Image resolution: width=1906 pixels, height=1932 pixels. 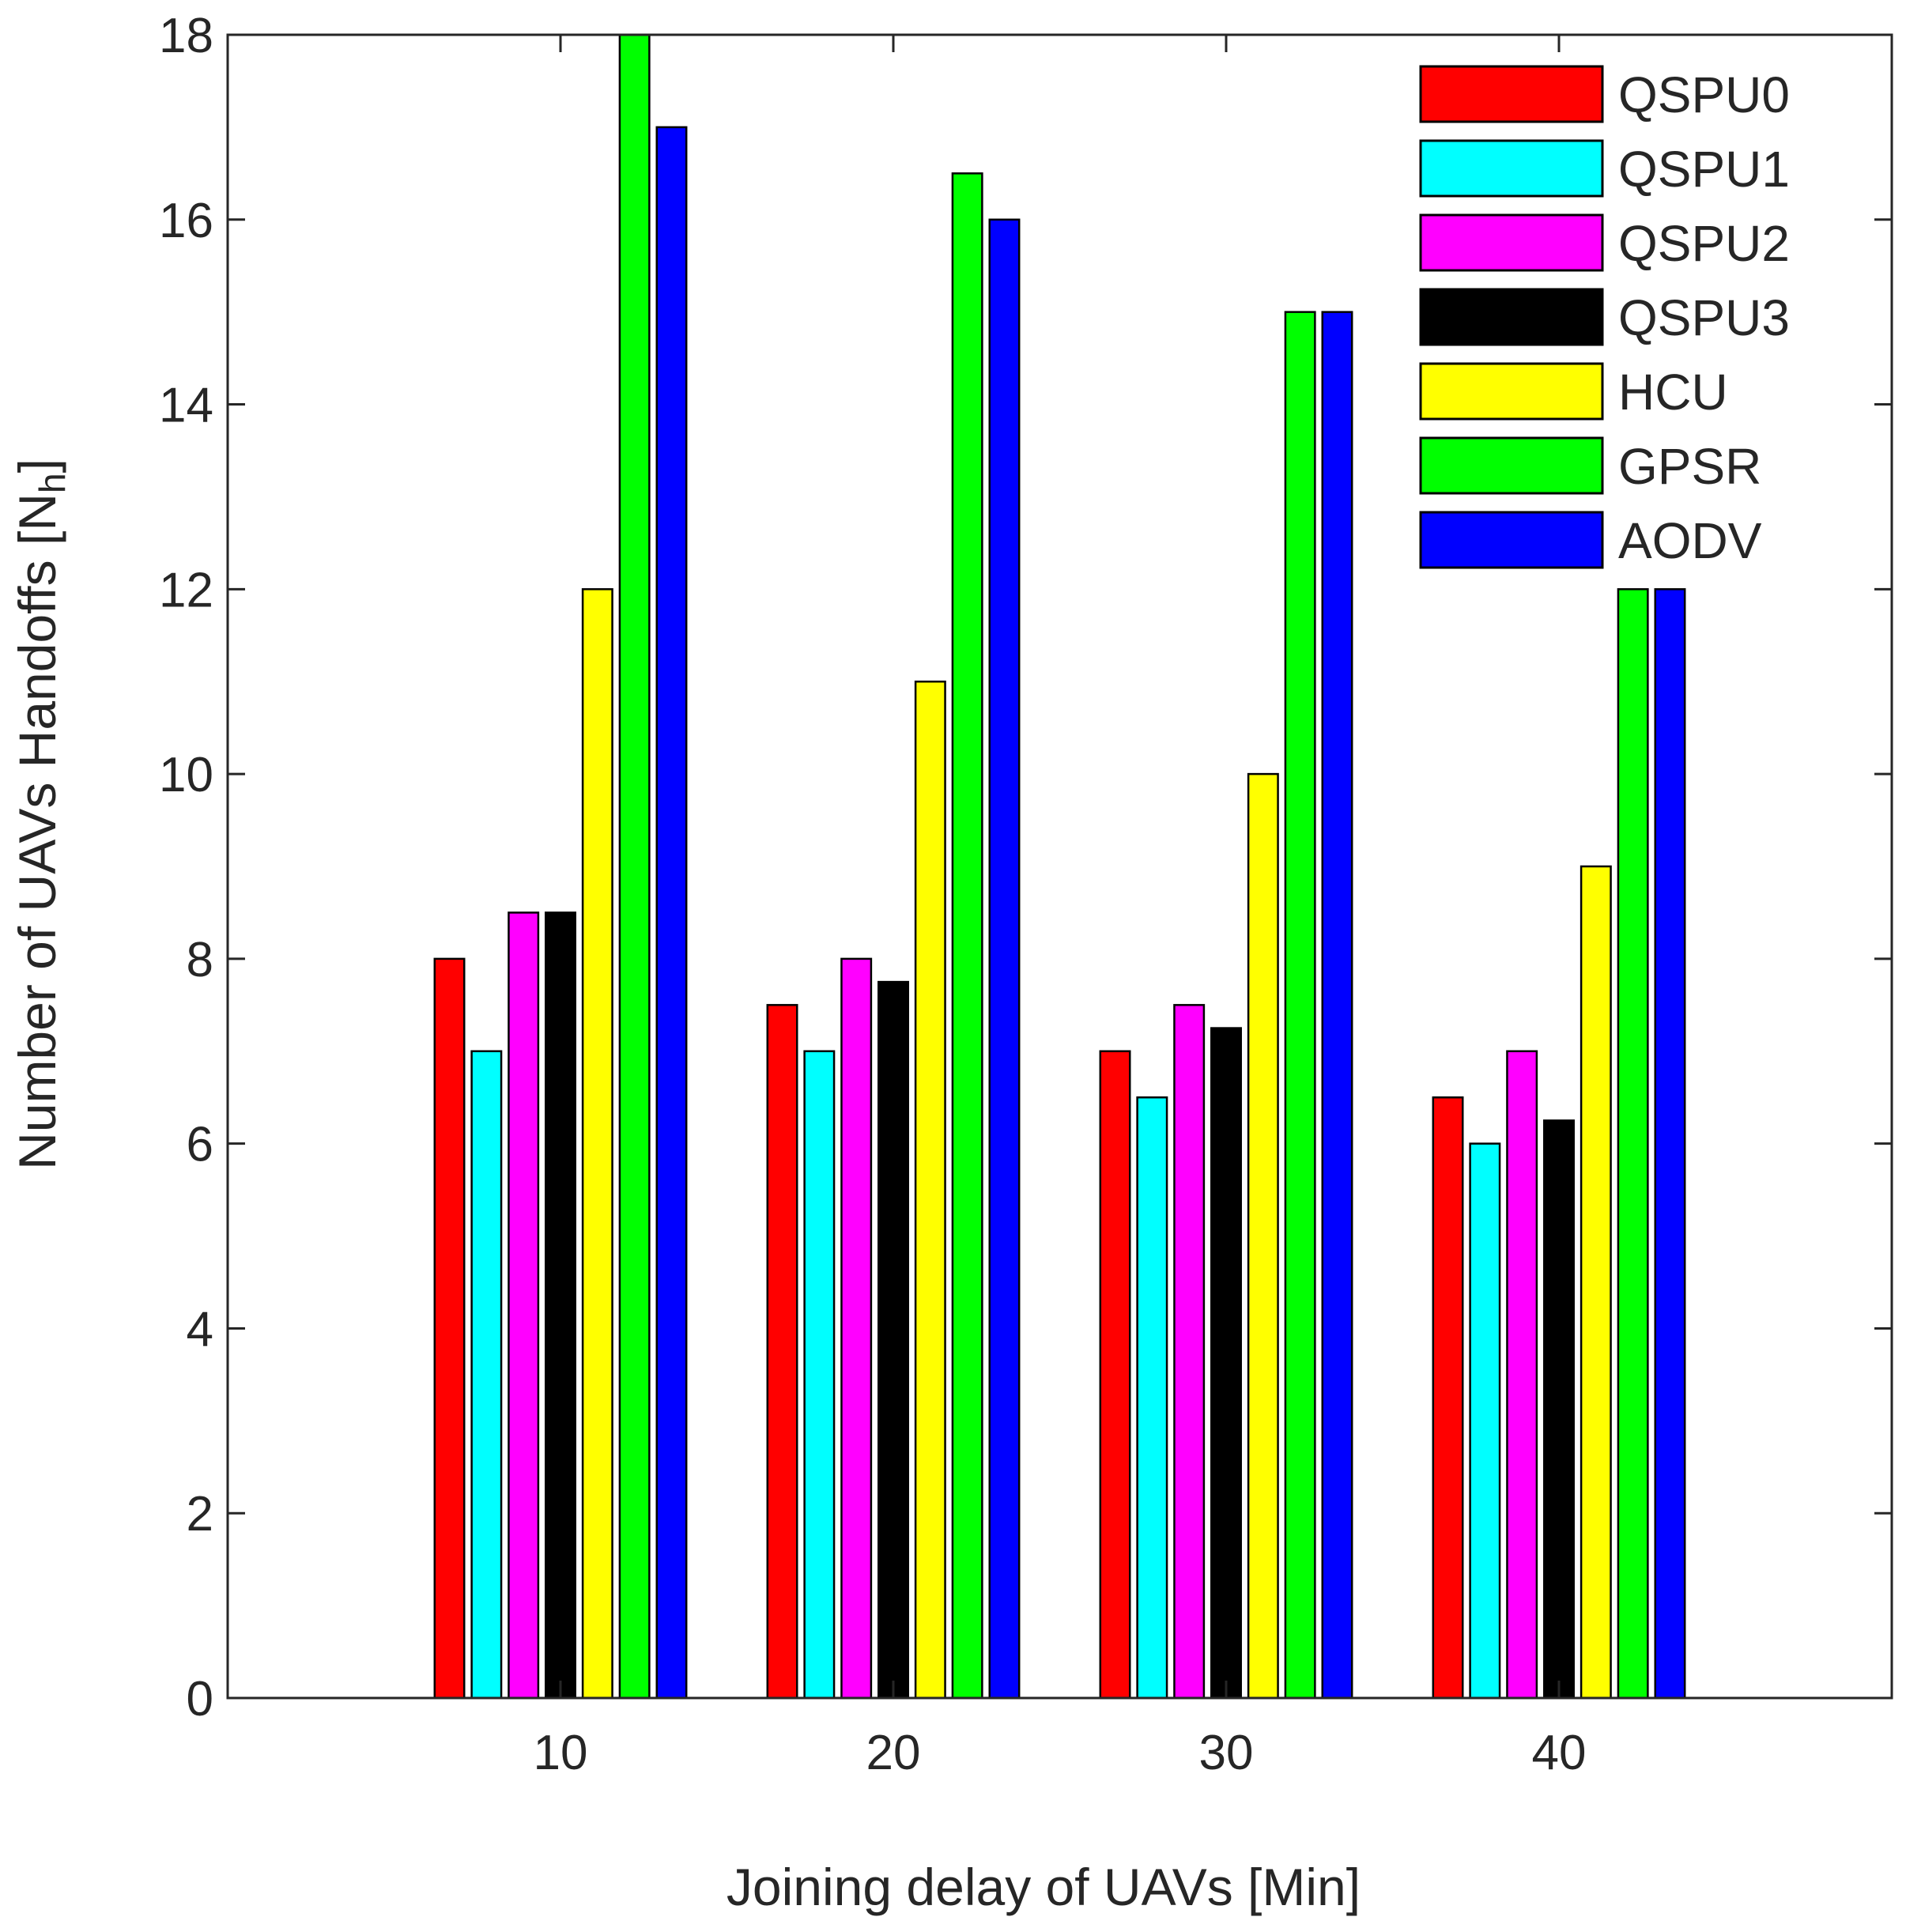 What do you see at coordinates (186, 36) in the screenshot?
I see `y-tick-label: 18` at bounding box center [186, 36].